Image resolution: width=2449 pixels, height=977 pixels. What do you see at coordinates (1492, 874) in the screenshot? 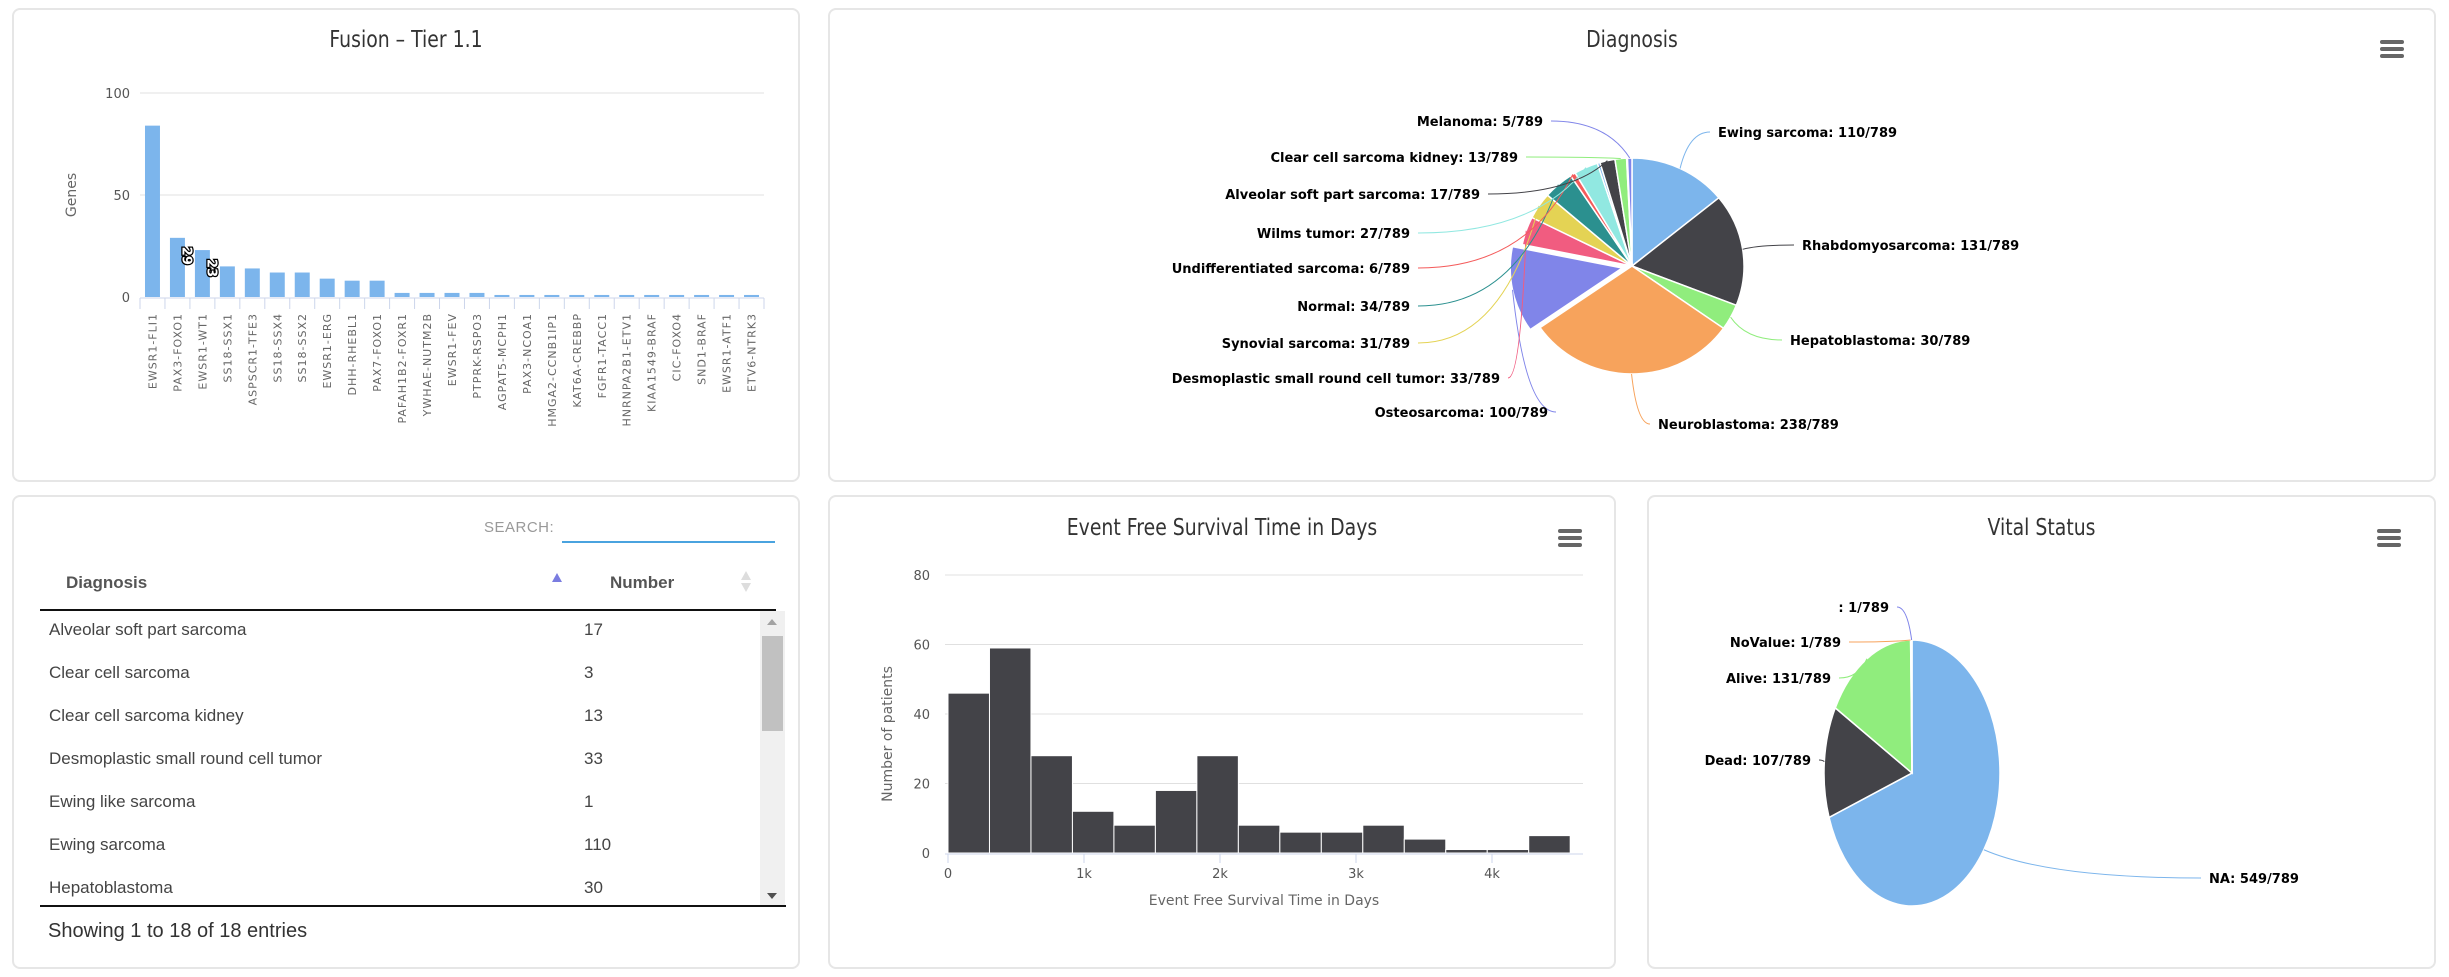
I see `x-tick-label: 4k` at bounding box center [1492, 874].